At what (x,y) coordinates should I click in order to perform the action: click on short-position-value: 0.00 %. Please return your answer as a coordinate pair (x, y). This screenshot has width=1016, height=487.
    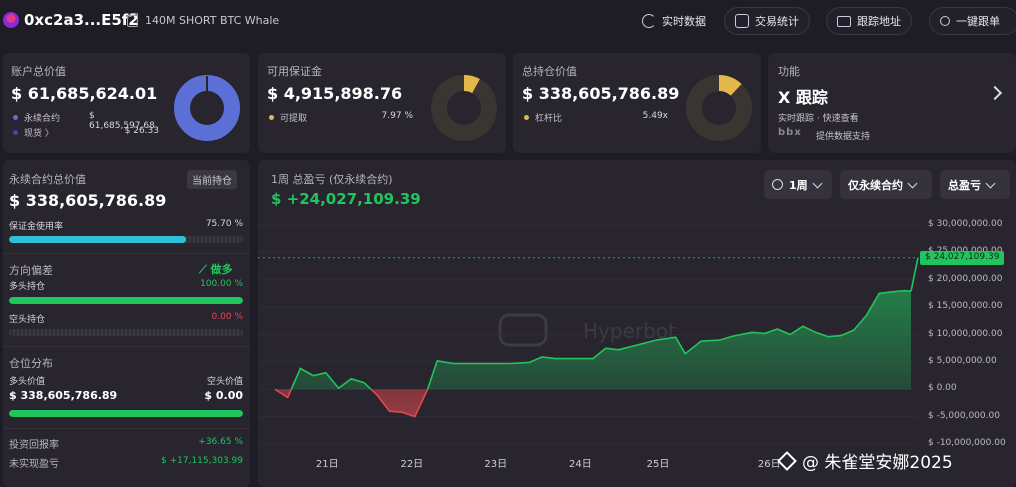
    Looking at the image, I should click on (227, 317).